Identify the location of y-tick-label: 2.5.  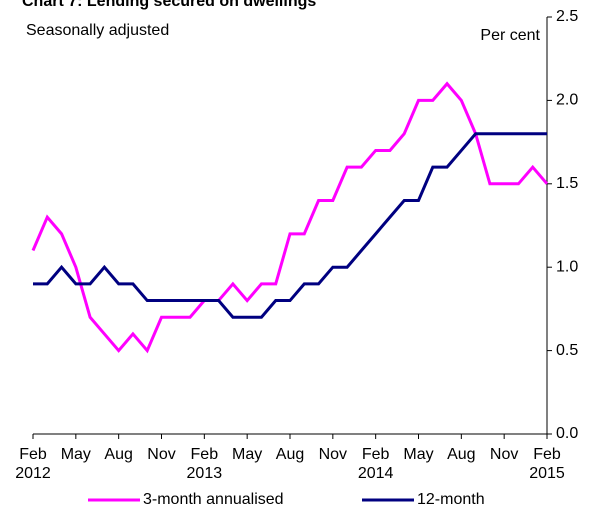
(567, 16).